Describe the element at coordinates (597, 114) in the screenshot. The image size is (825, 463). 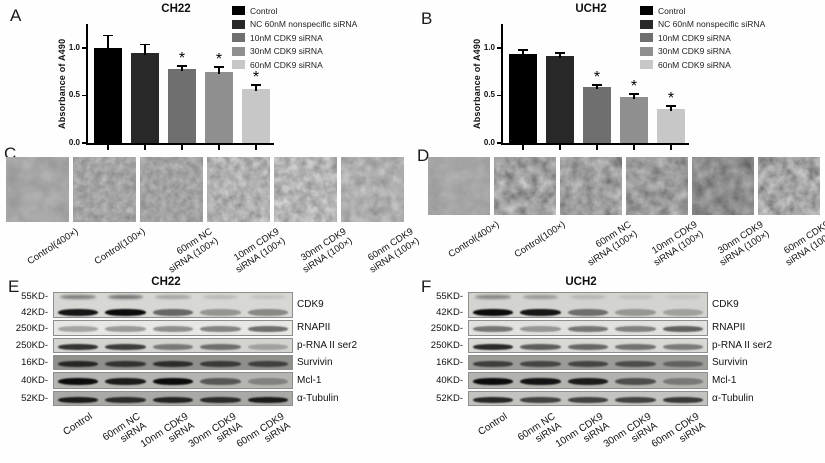
I see `bar-10nm-cdk9-sirna` at that location.